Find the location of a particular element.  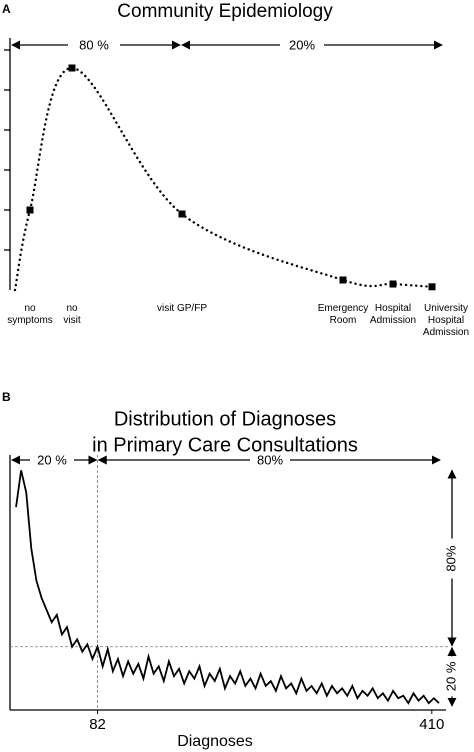

annotation: 20 % is located at coordinates (52, 459).